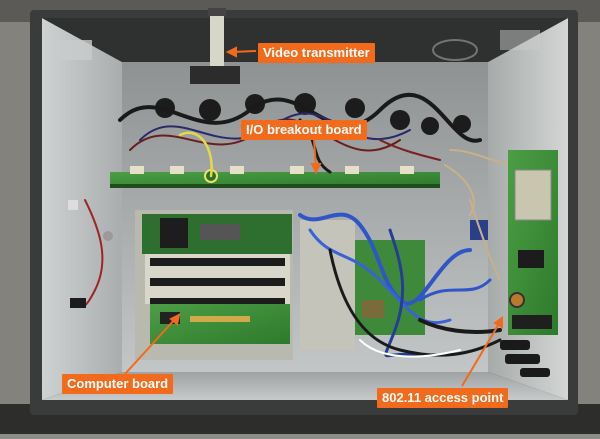 Image resolution: width=600 pixels, height=439 pixels. What do you see at coordinates (481, 354) in the screenshot?
I see `pointer-access-point` at bounding box center [481, 354].